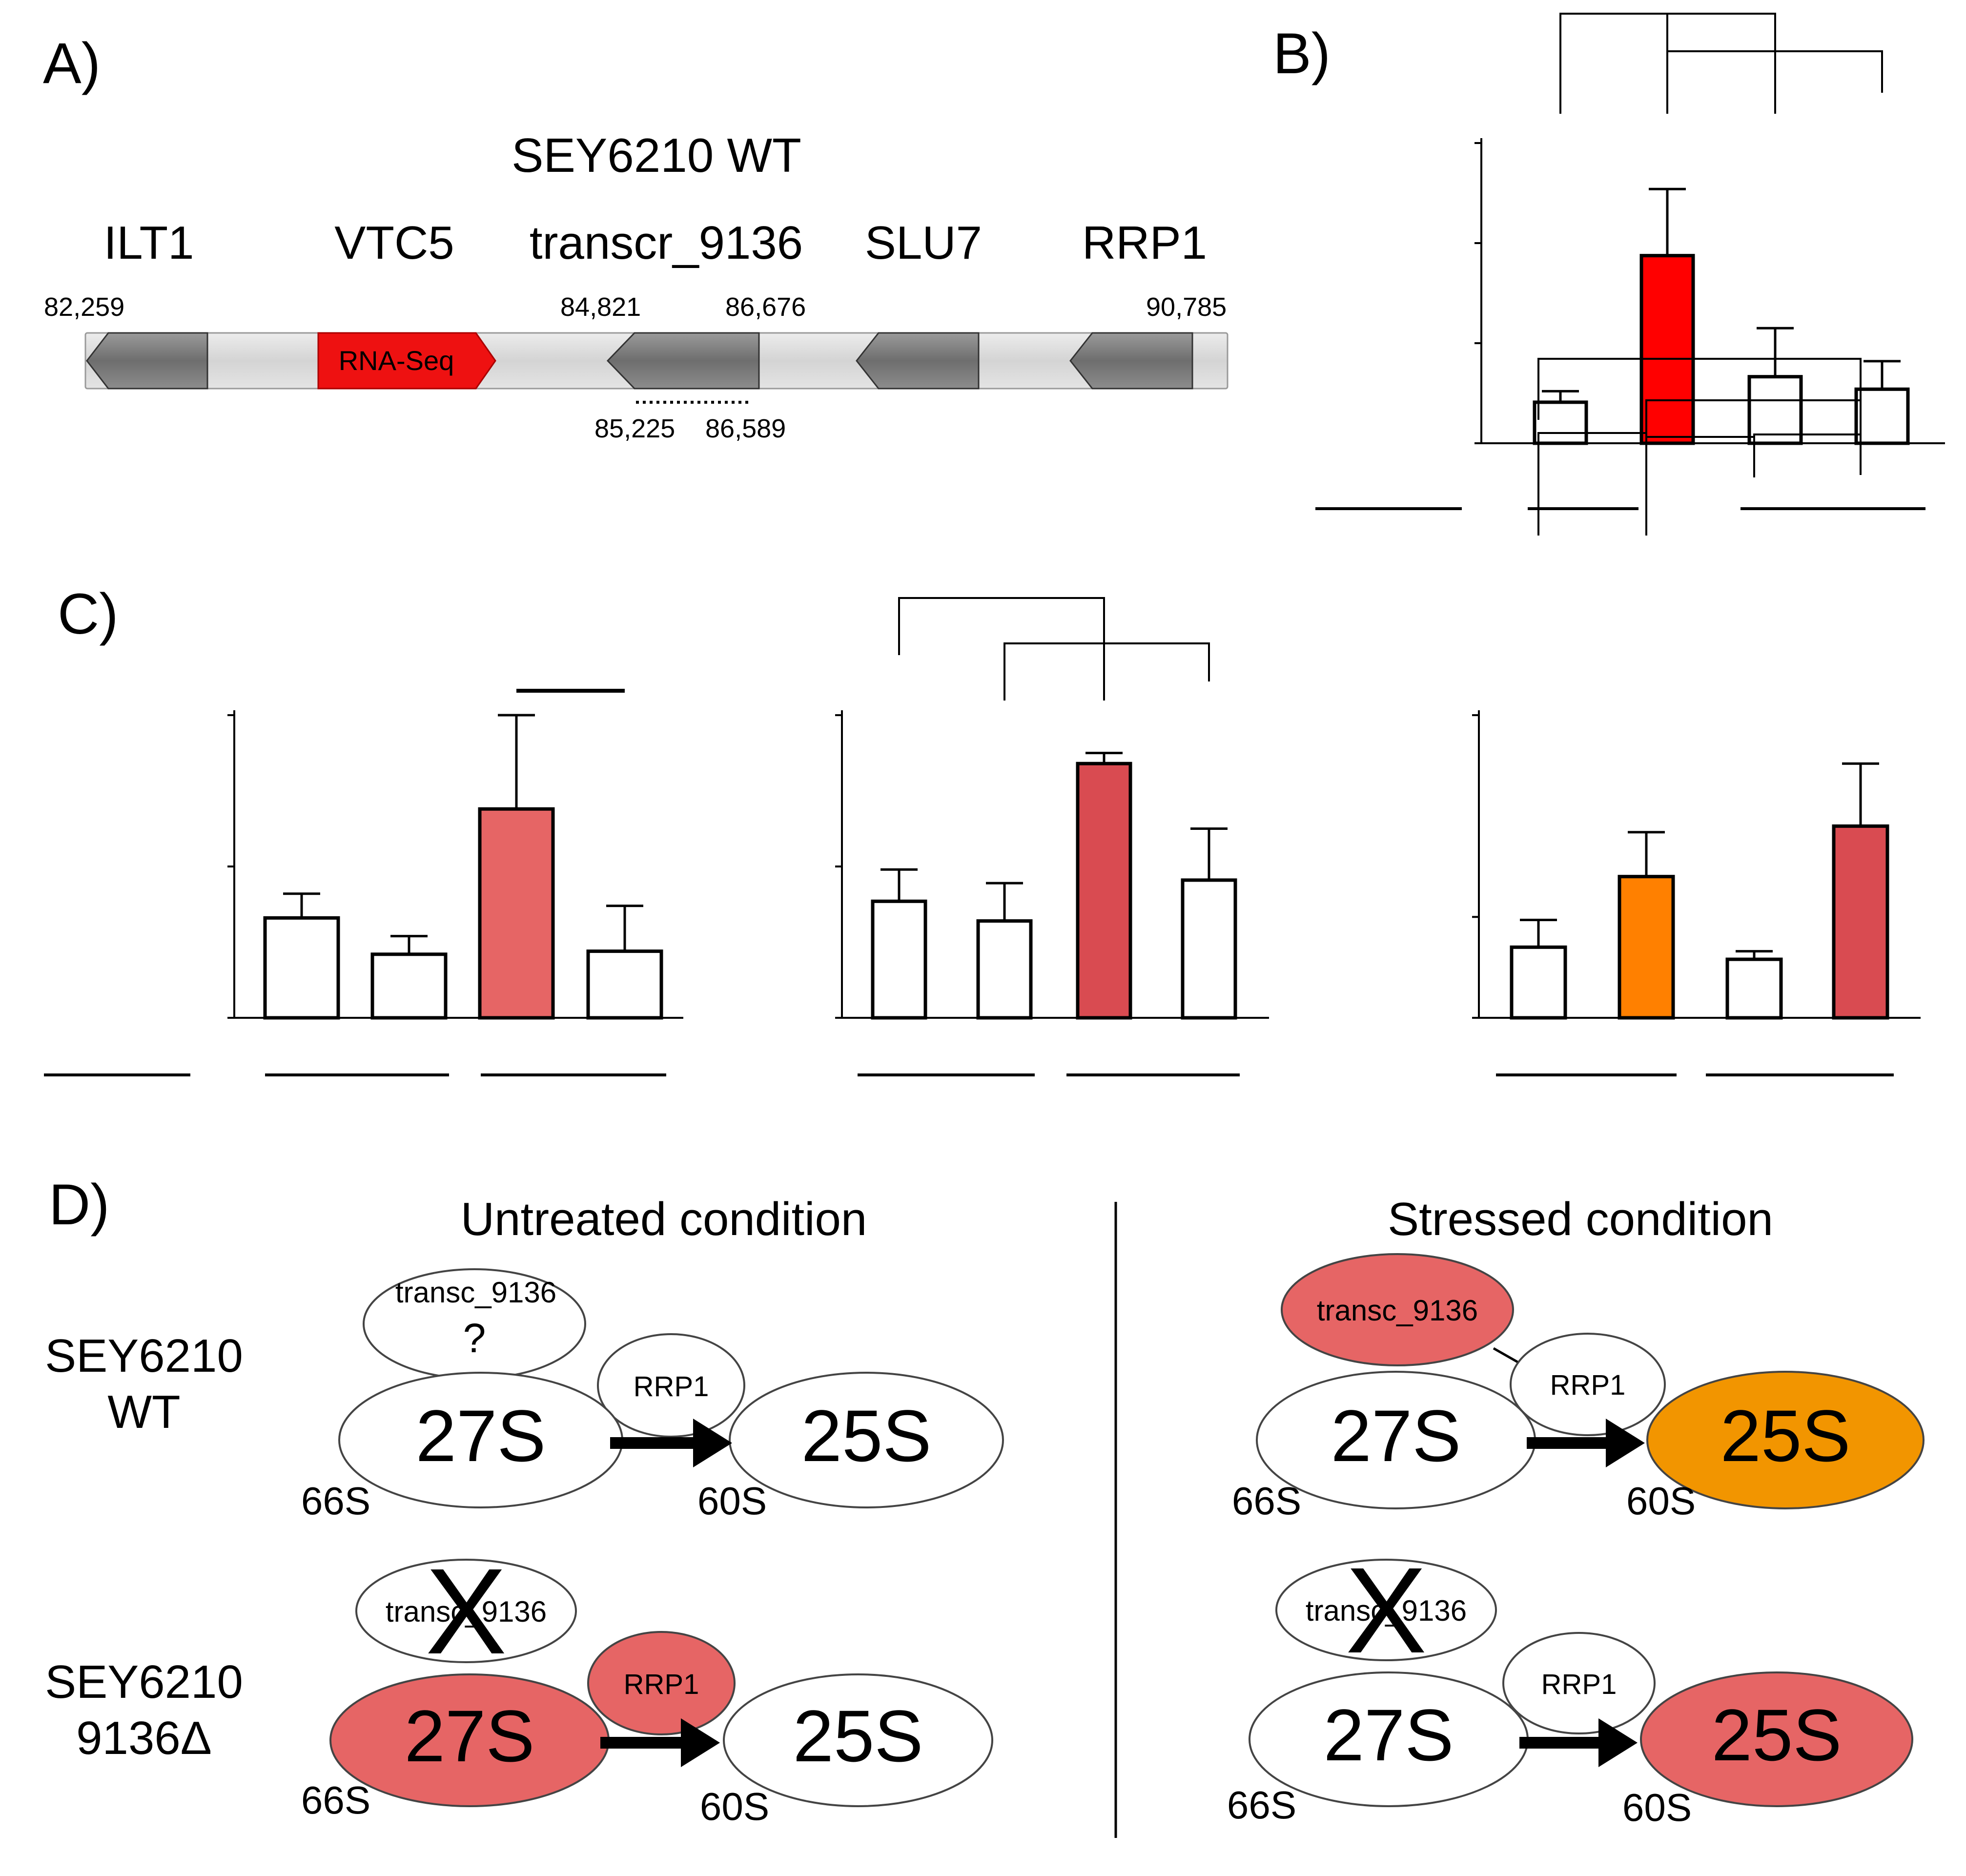  Describe the element at coordinates (143, 1412) in the screenshot. I see `row1-label-genotype: WT` at that location.